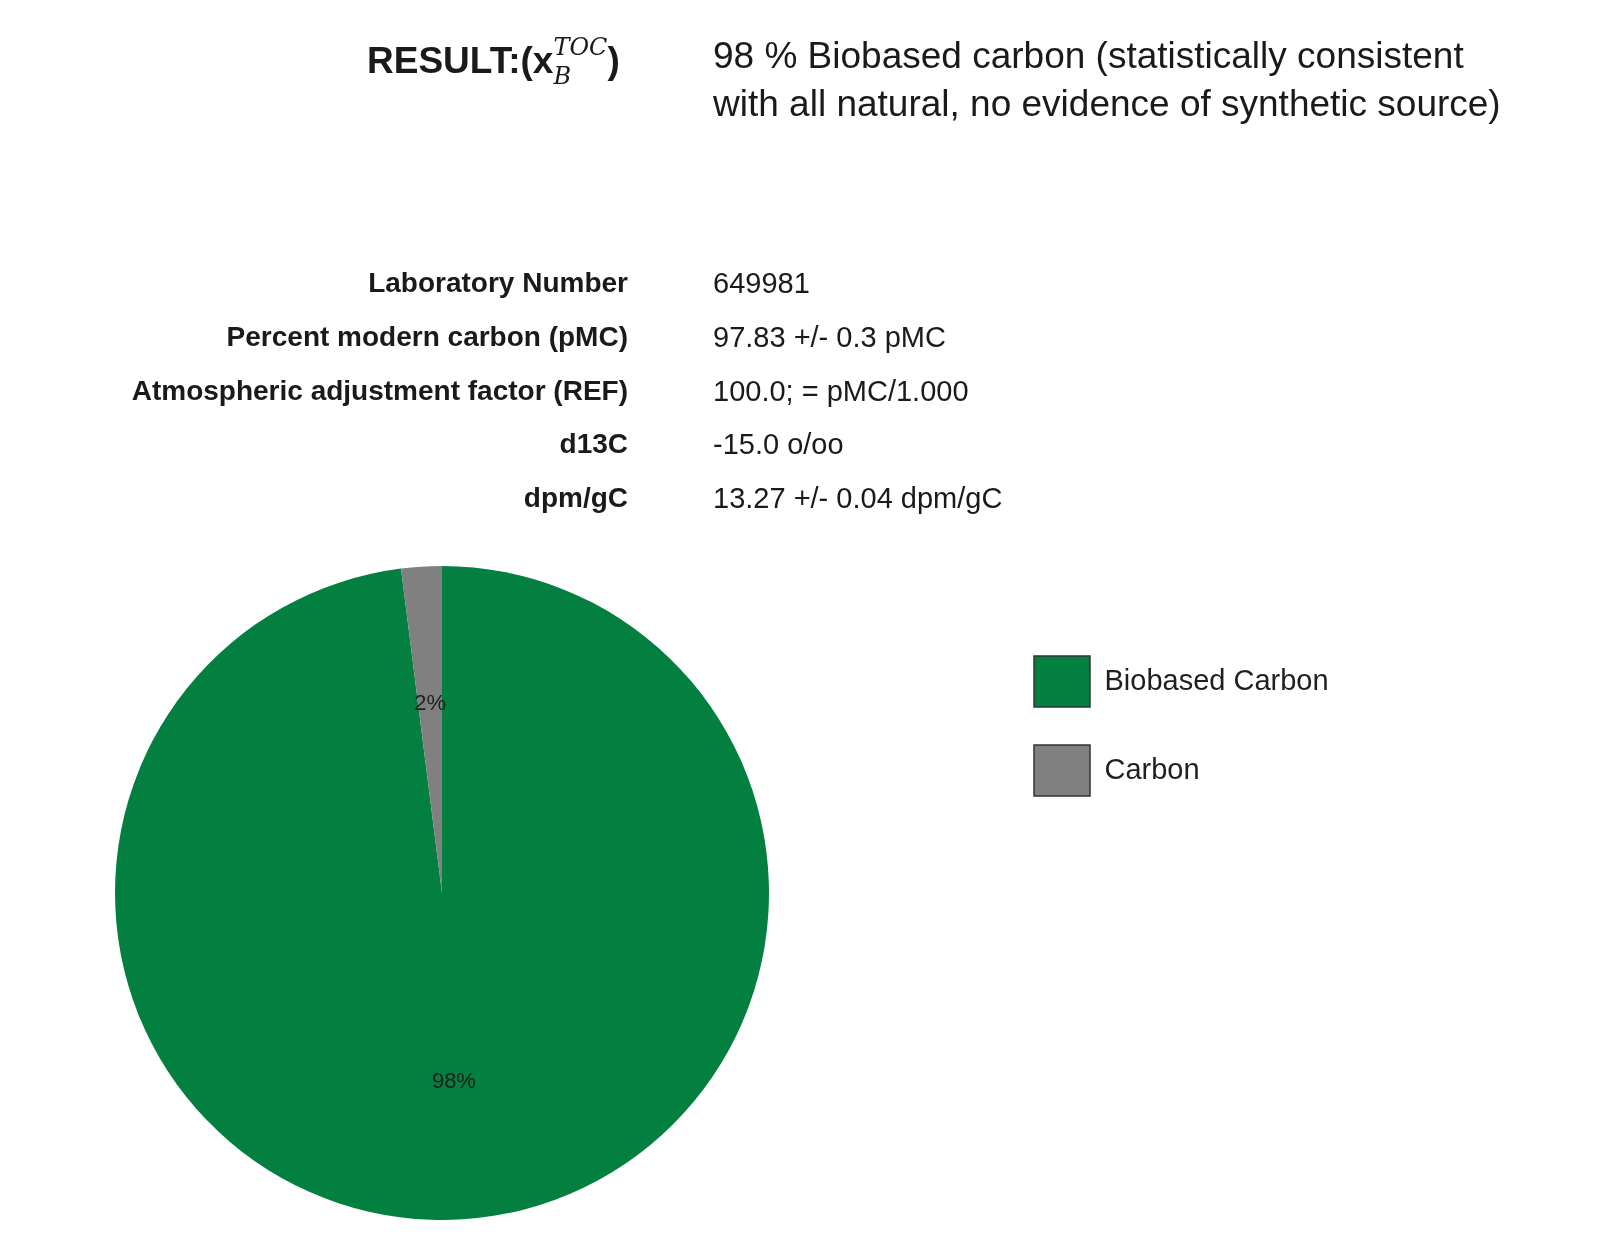 The height and width of the screenshot is (1250, 1600). Describe the element at coordinates (1152, 768) in the screenshot. I see `legend-label: Carbon` at that location.